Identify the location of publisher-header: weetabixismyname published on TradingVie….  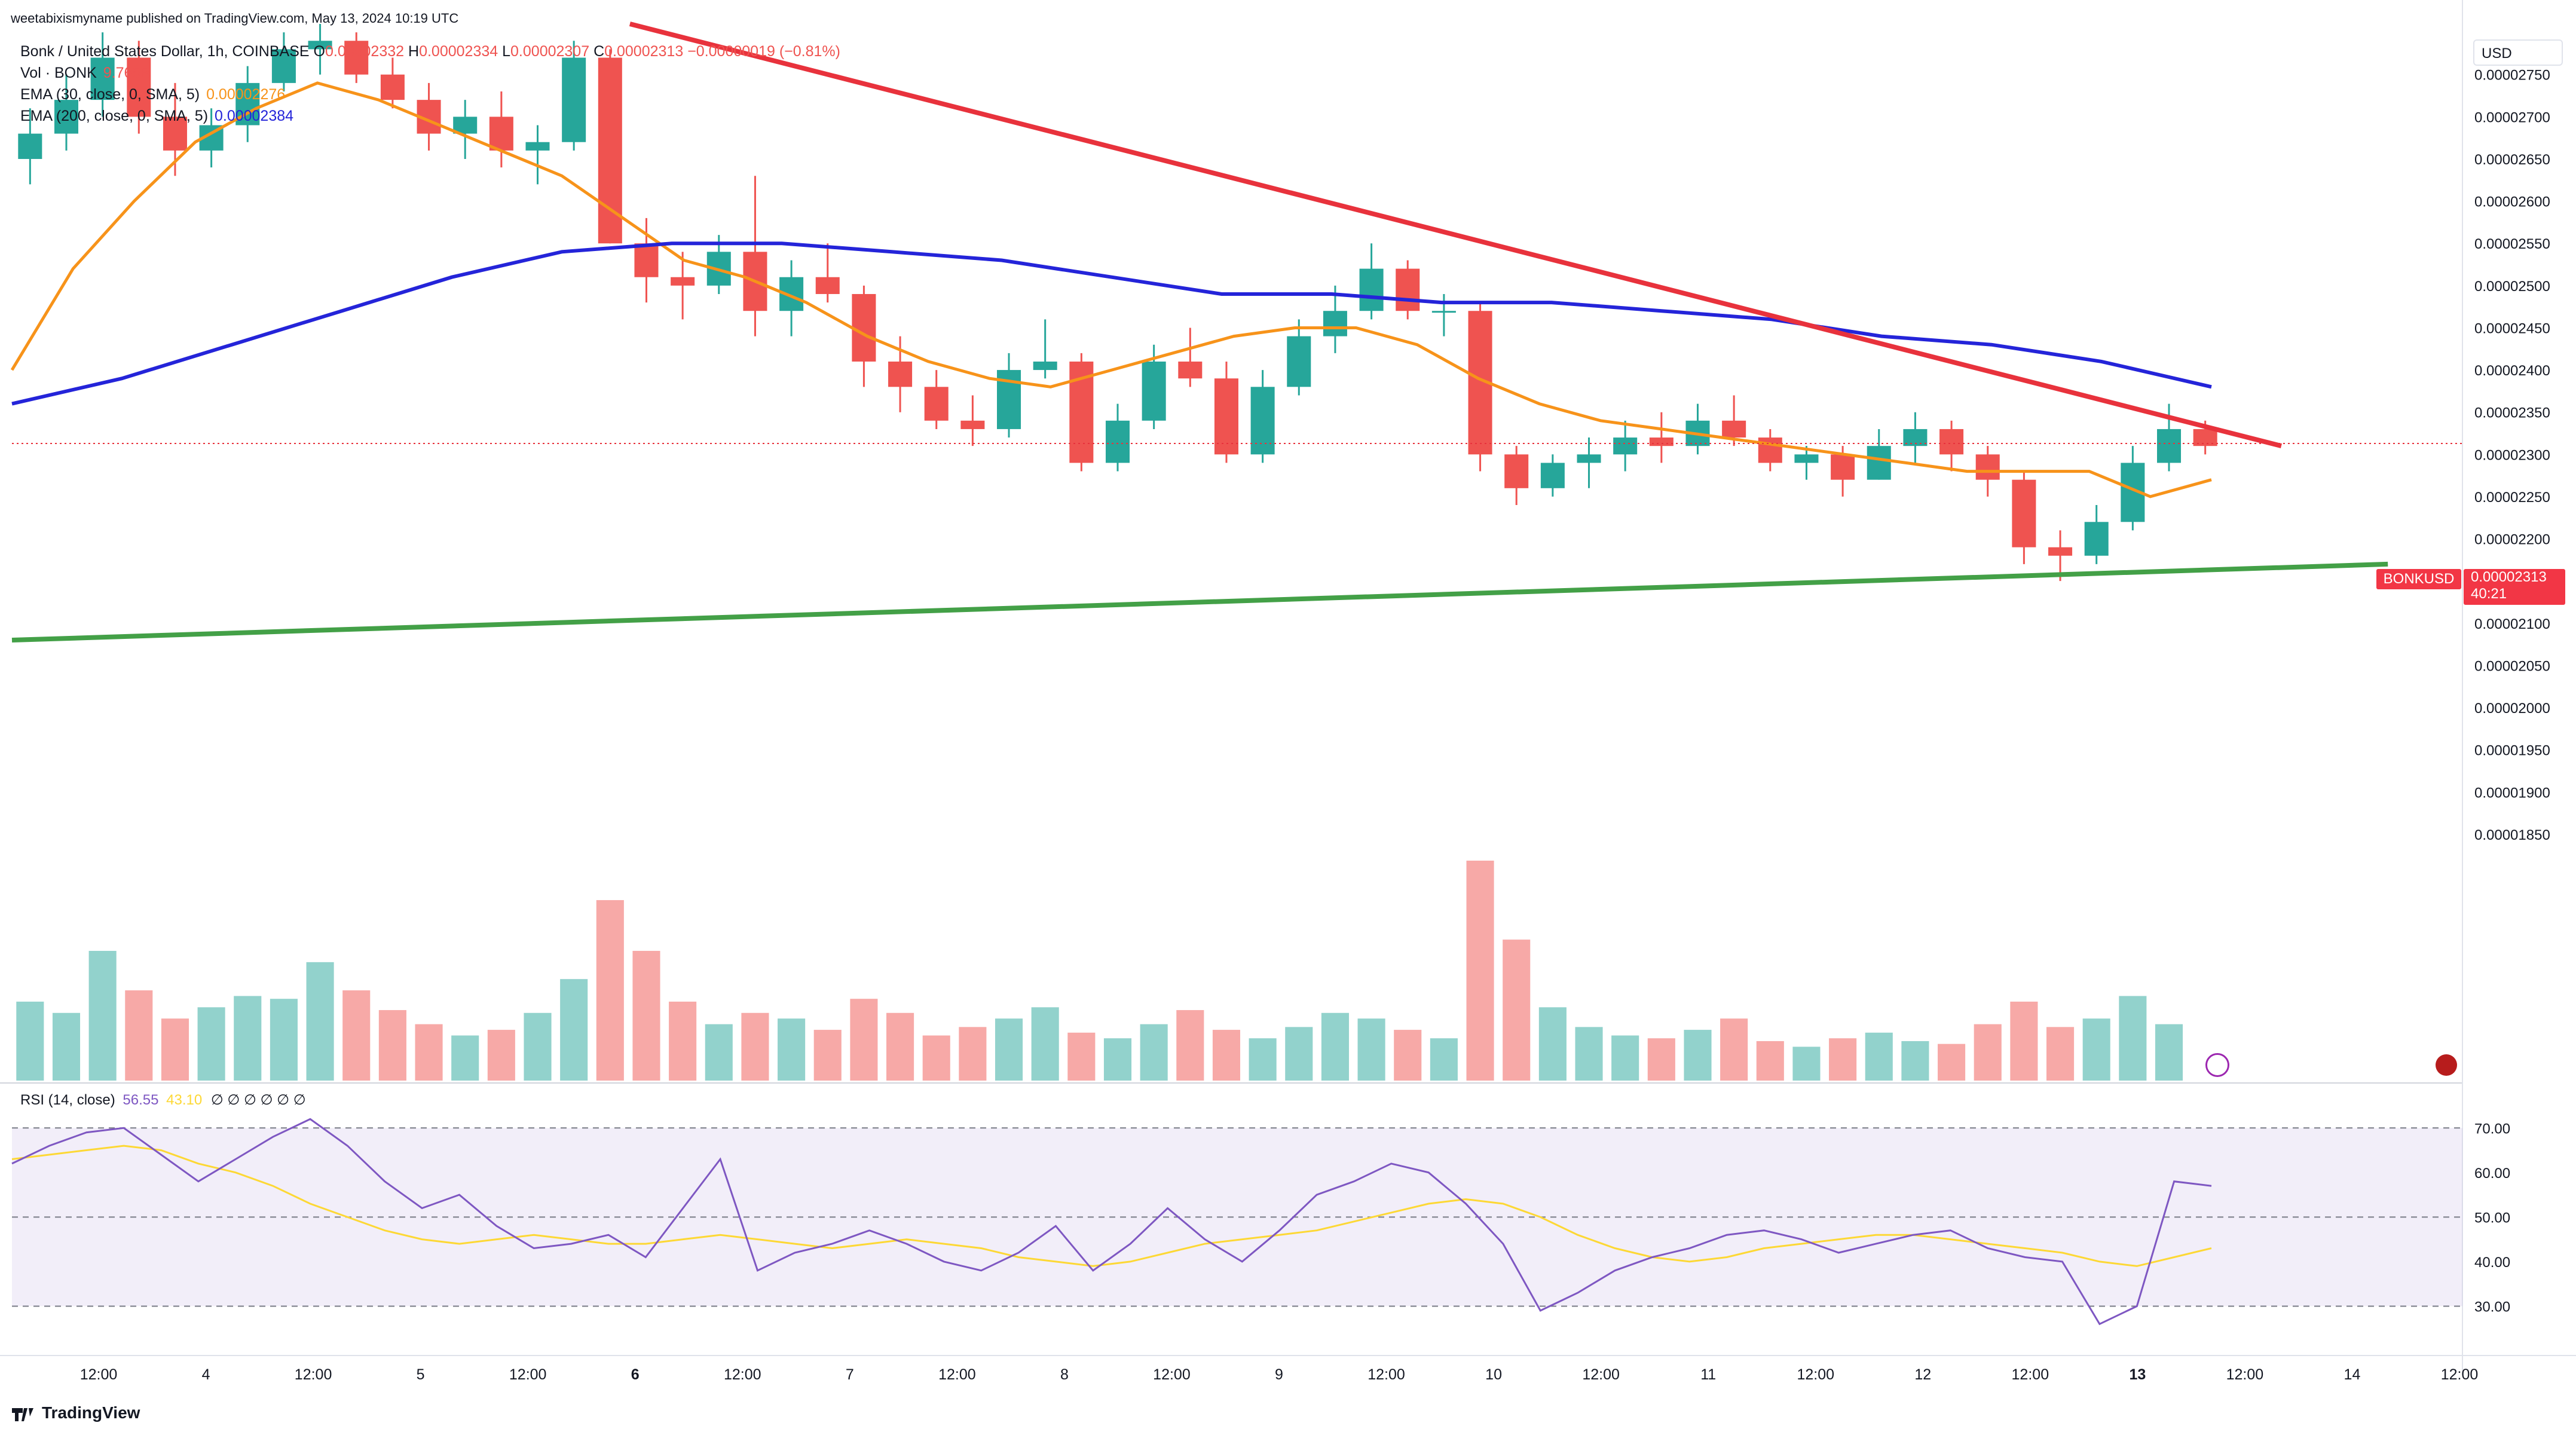
(235, 18).